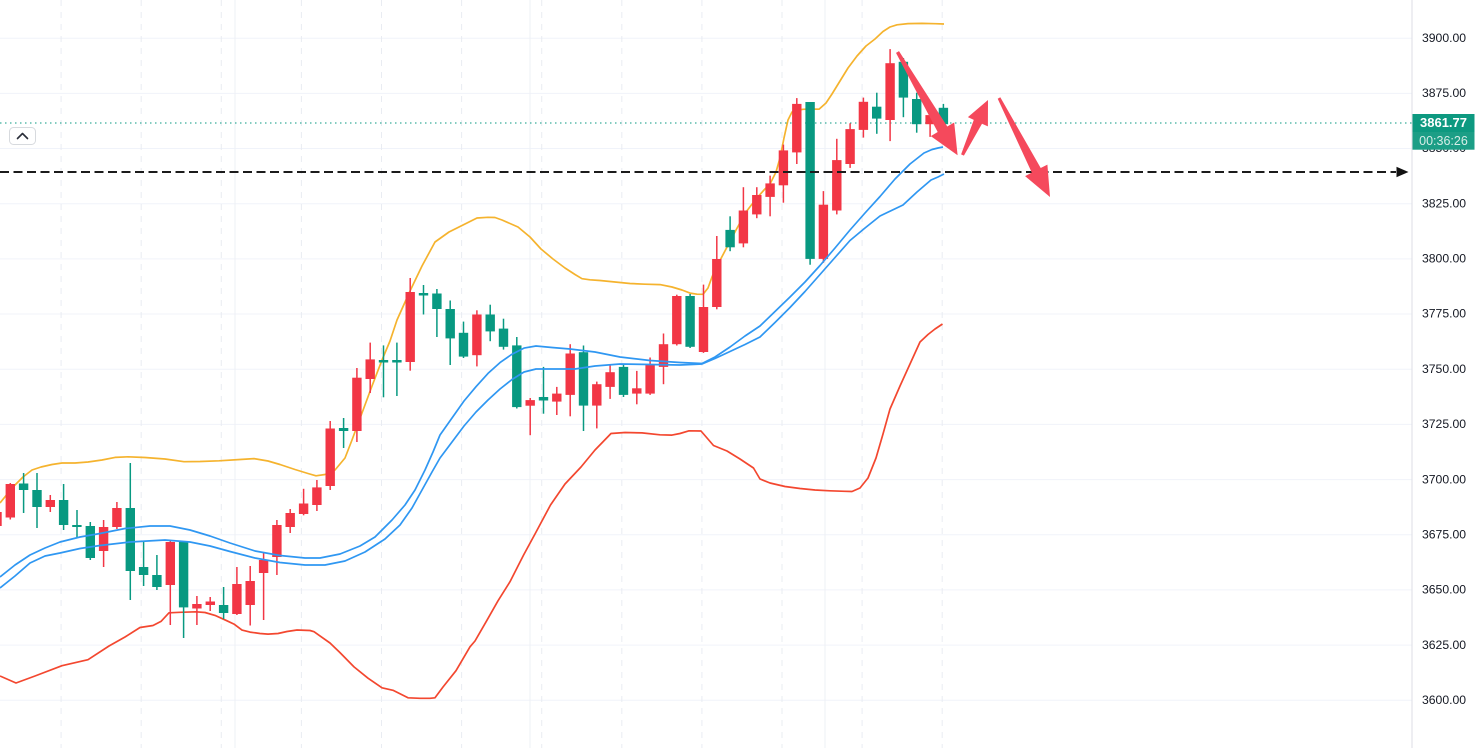 The image size is (1476, 748). Describe the element at coordinates (1444, 700) in the screenshot. I see `svg-text: 3600.00` at that location.